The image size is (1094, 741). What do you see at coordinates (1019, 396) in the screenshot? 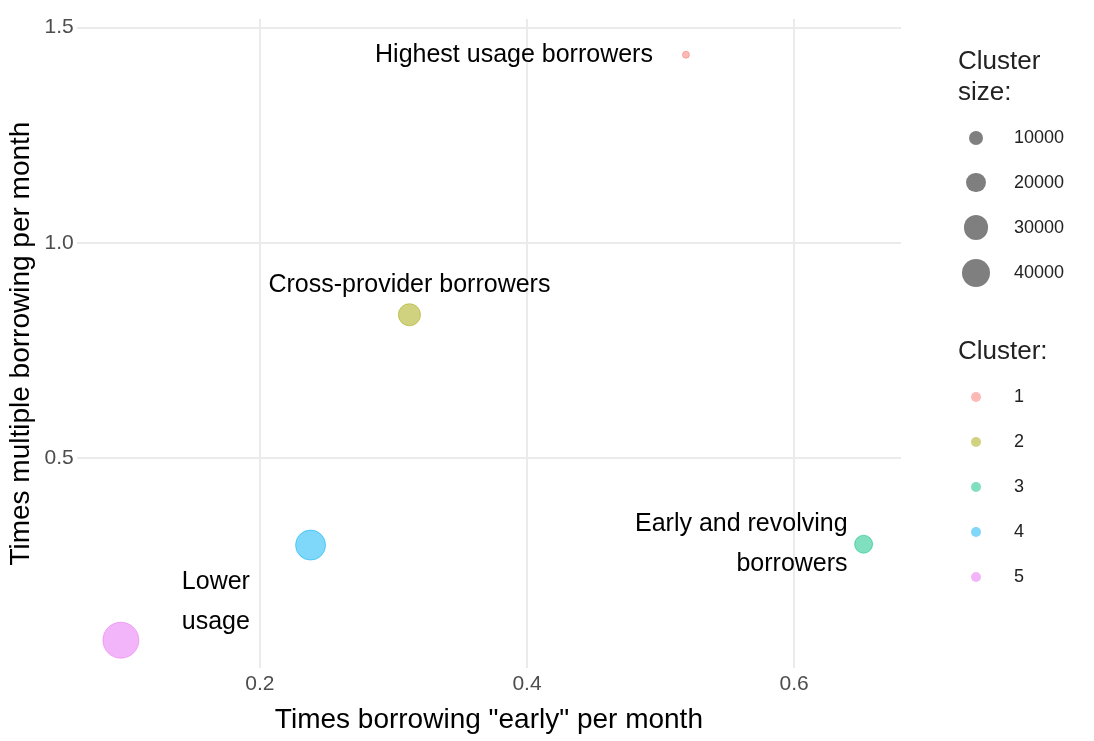
I see `legend-label: 1` at bounding box center [1019, 396].